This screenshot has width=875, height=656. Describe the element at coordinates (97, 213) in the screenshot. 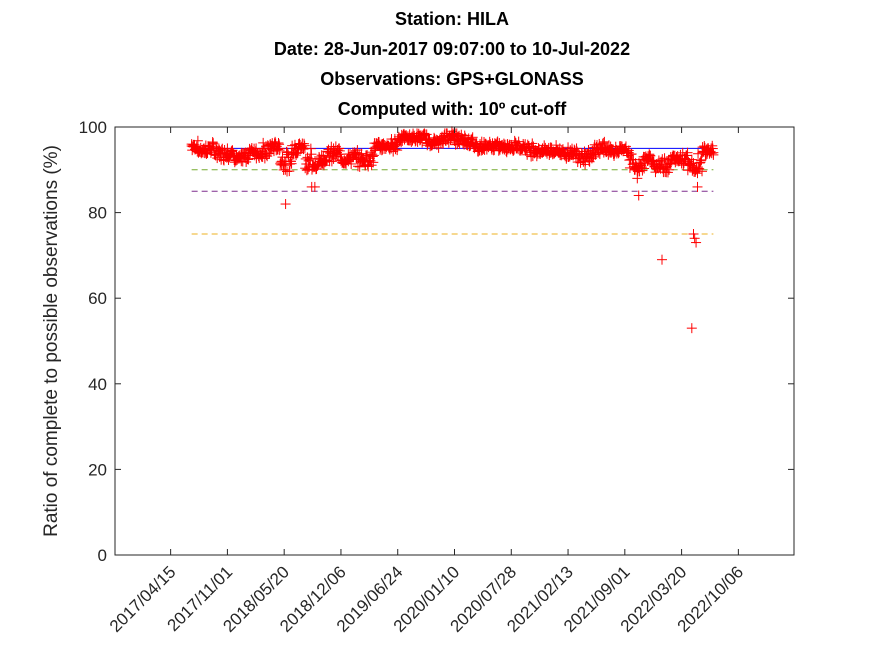

I see `y-tick-label: 80` at that location.